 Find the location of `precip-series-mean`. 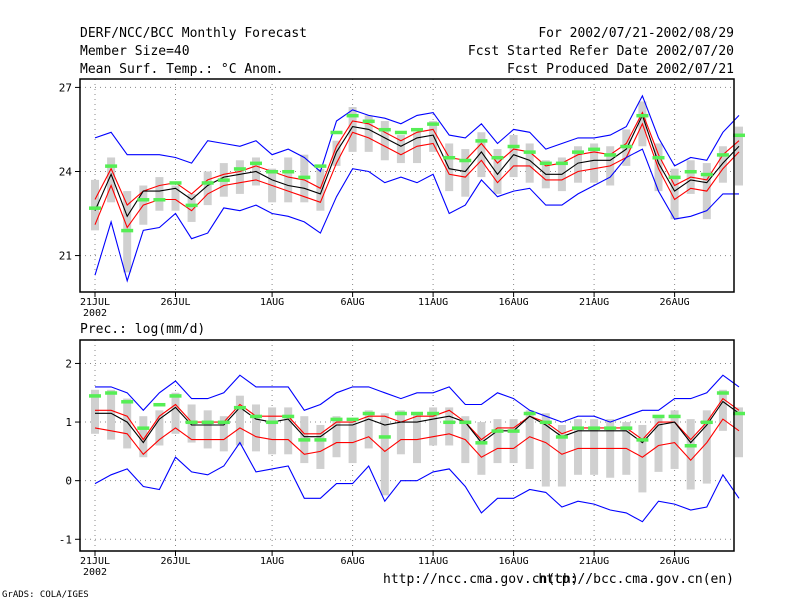

precip-series-mean is located at coordinates (417, 422).